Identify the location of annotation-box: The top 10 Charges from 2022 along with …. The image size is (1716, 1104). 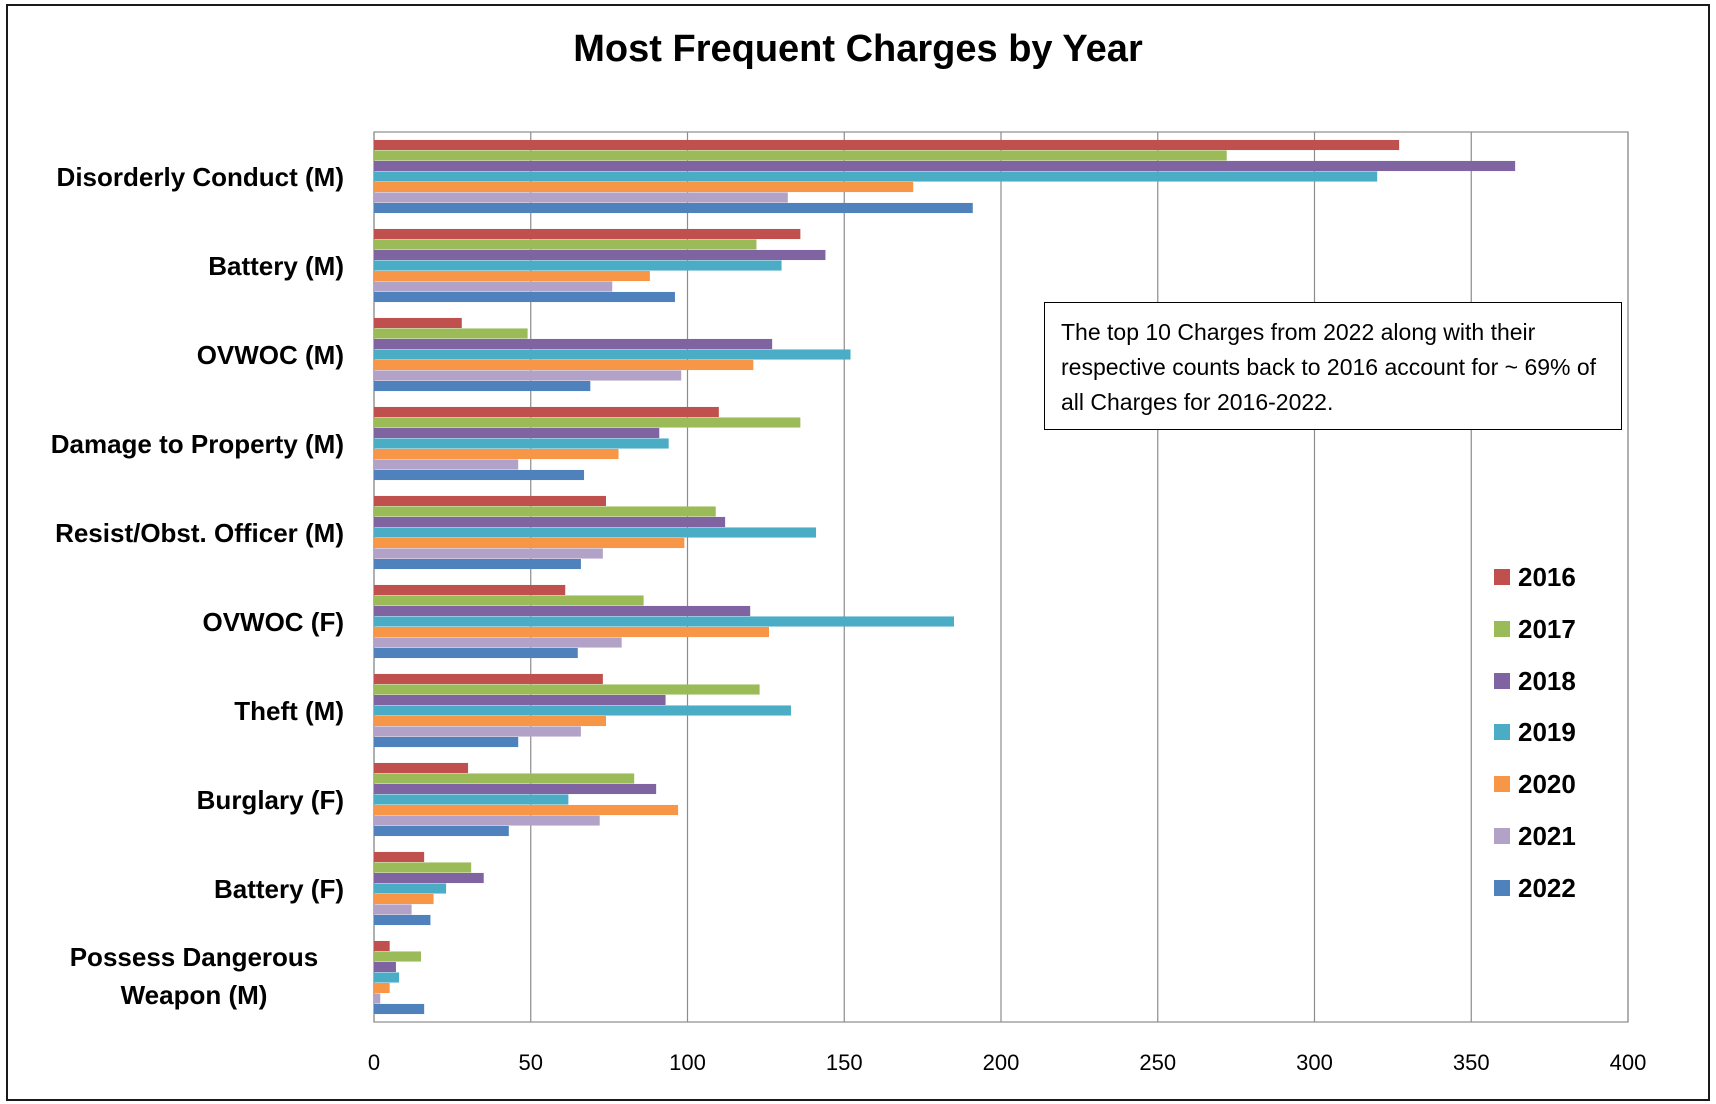
(1333, 366).